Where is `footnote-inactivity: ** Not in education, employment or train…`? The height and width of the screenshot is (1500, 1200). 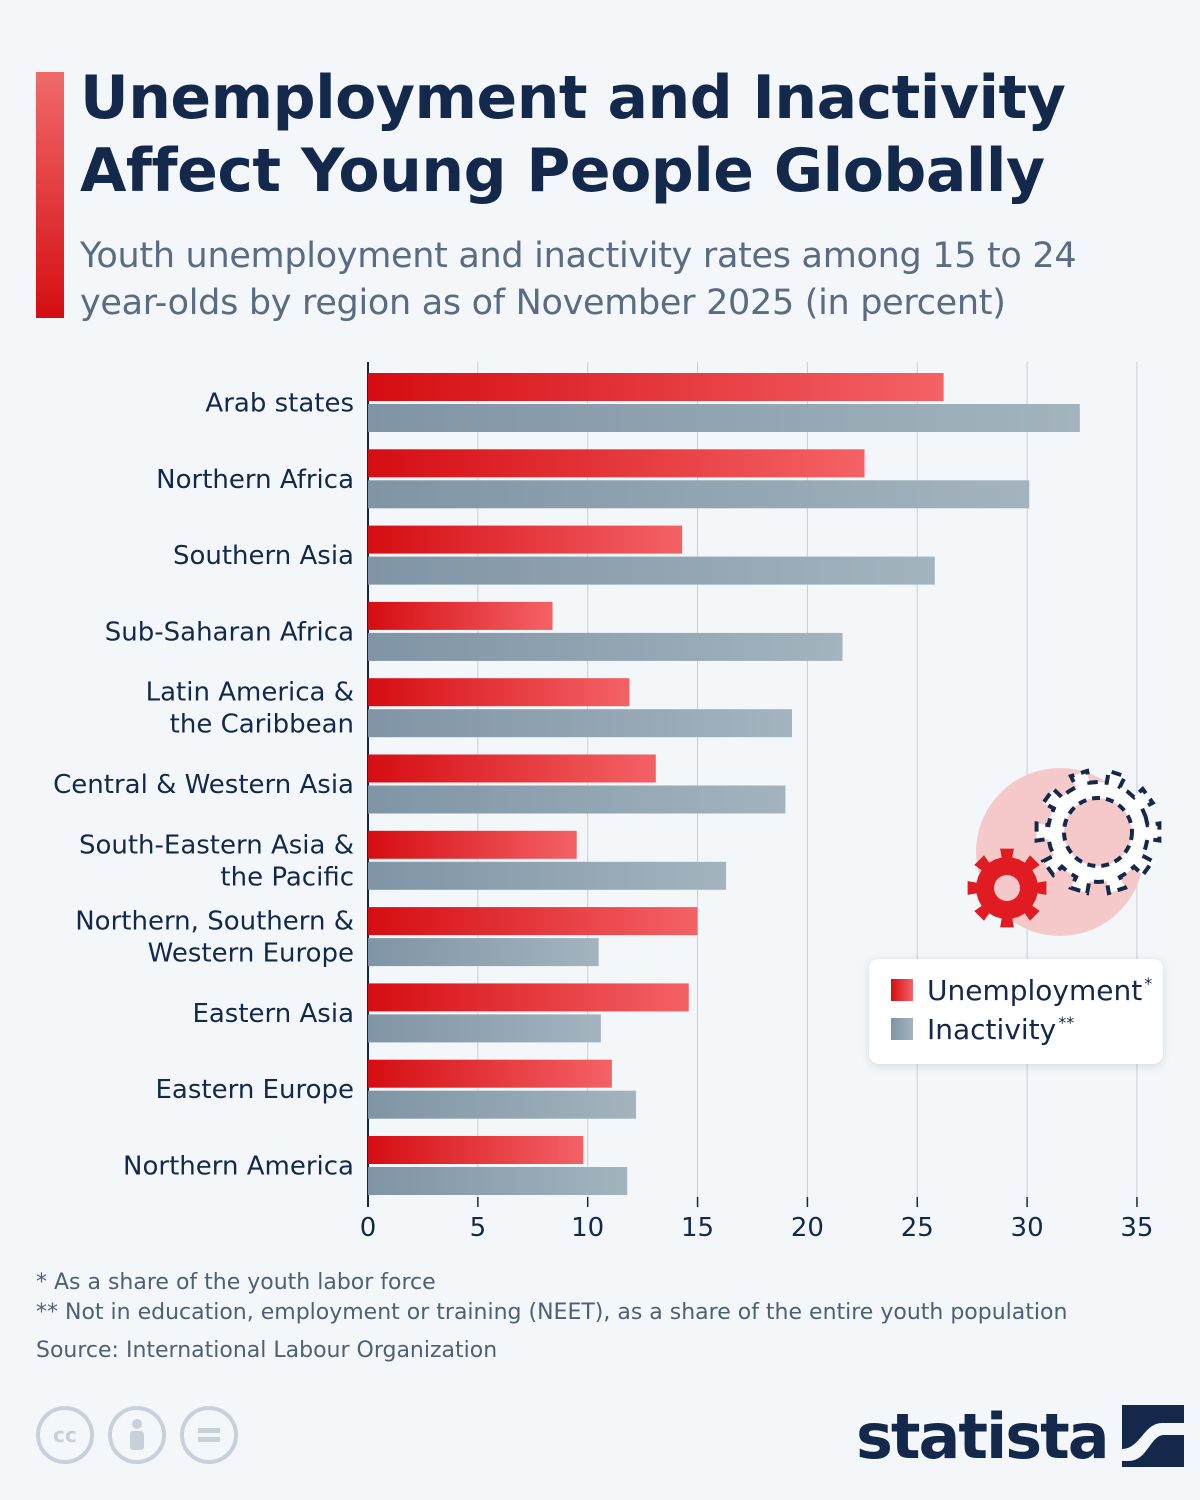
footnote-inactivity: ** Not in education, employment or train… is located at coordinates (552, 1312).